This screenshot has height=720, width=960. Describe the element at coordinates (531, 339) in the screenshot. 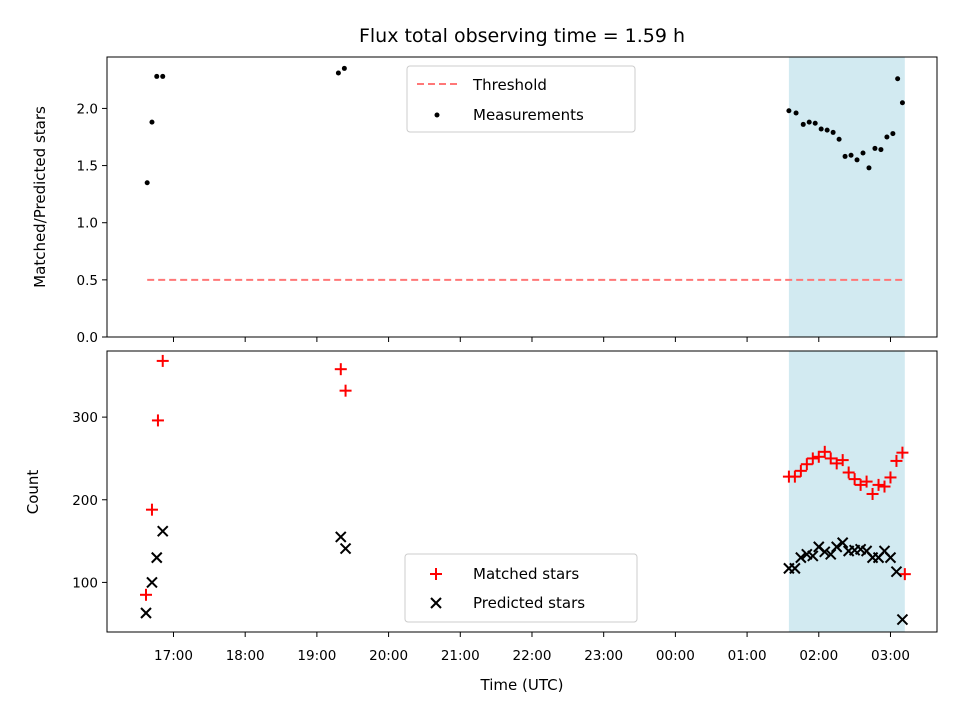

I see `top-x-axis` at that location.